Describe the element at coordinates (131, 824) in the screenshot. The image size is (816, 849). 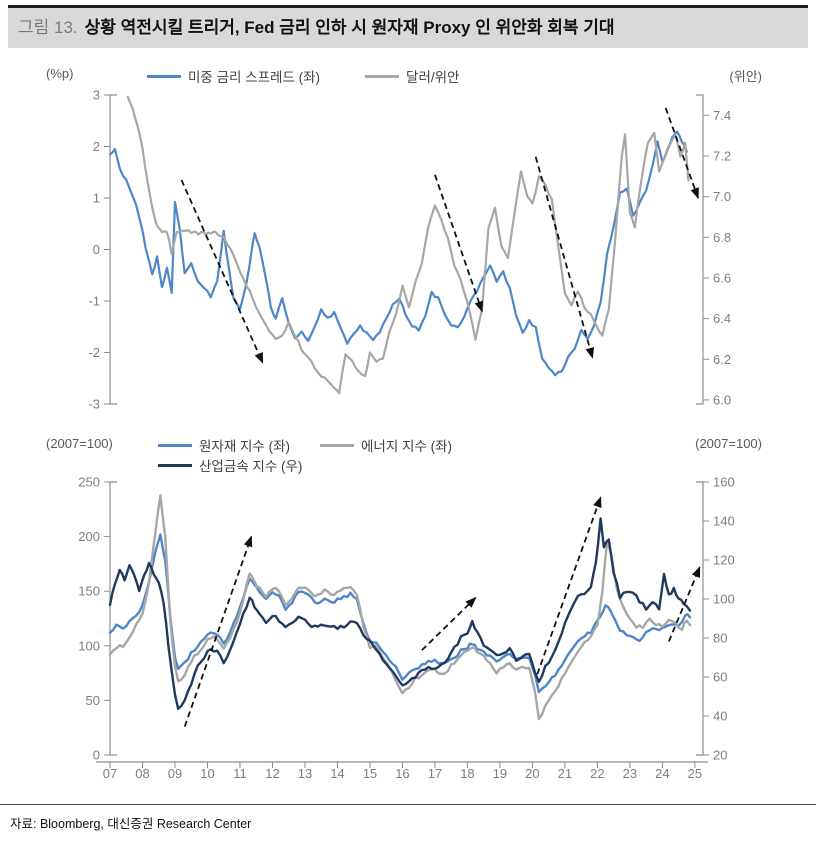
I see `source-note: 자료: Bloomberg, 대신증권 Research Center` at that location.